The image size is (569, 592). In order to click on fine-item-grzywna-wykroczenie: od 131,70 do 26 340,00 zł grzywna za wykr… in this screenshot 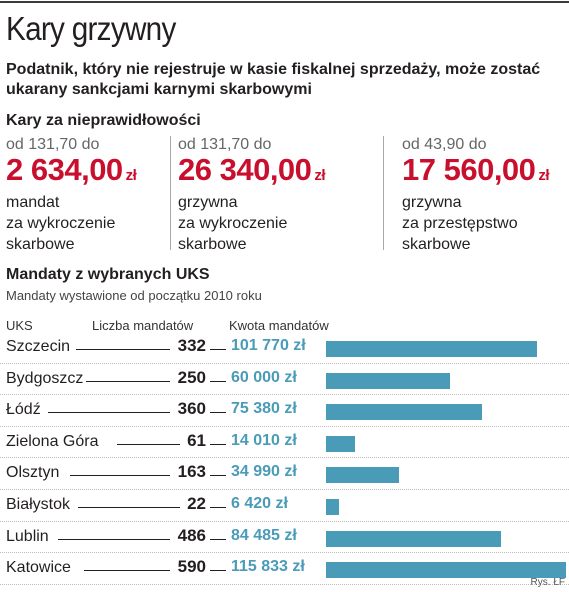, I will do `click(263, 195)`.